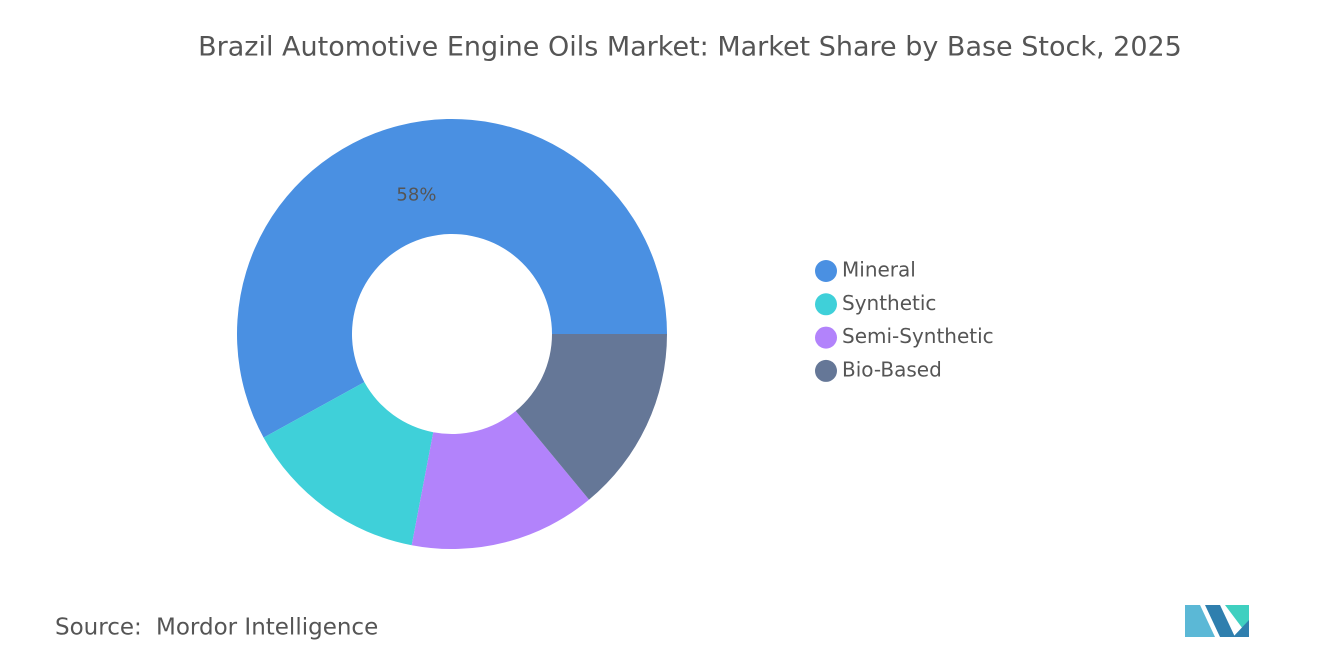 Image resolution: width=1320 pixels, height=665 pixels. What do you see at coordinates (918, 336) in the screenshot?
I see `legend-label: Semi-Synthetic` at bounding box center [918, 336].